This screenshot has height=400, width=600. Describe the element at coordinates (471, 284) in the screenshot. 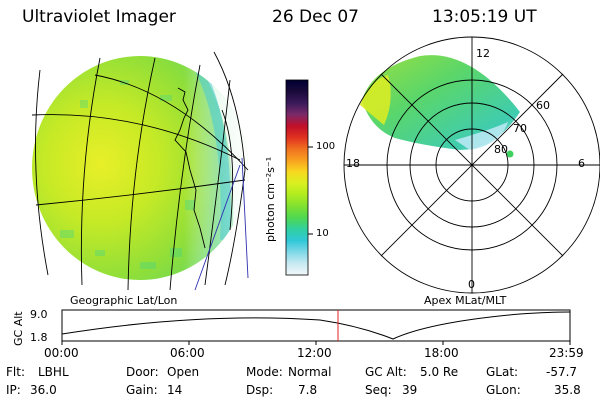

I see `mlt-label-0: 0` at that location.